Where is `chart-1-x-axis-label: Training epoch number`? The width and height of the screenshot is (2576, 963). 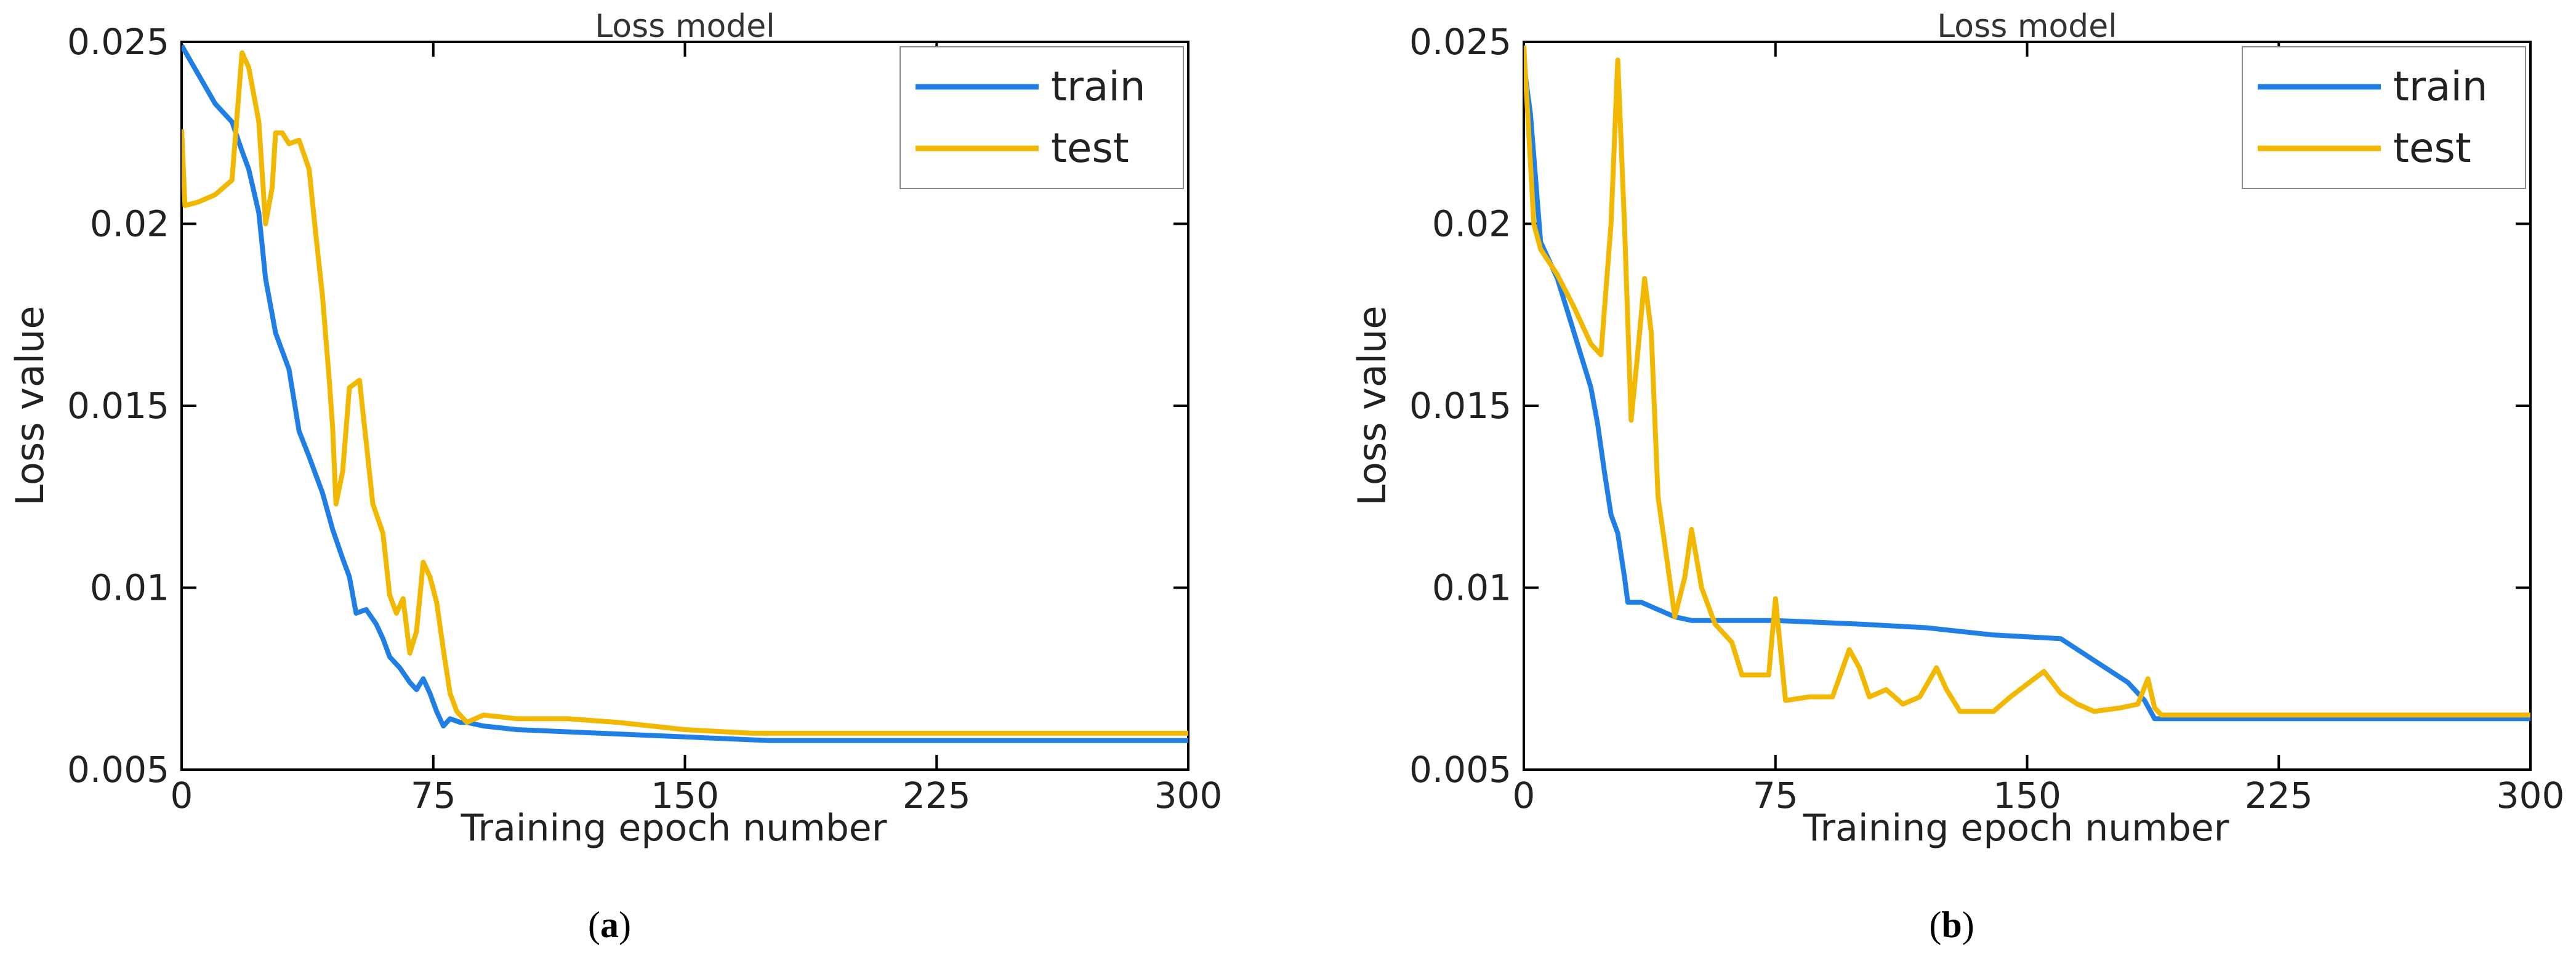 chart-1-x-axis-label: Training epoch number is located at coordinates (2016, 828).